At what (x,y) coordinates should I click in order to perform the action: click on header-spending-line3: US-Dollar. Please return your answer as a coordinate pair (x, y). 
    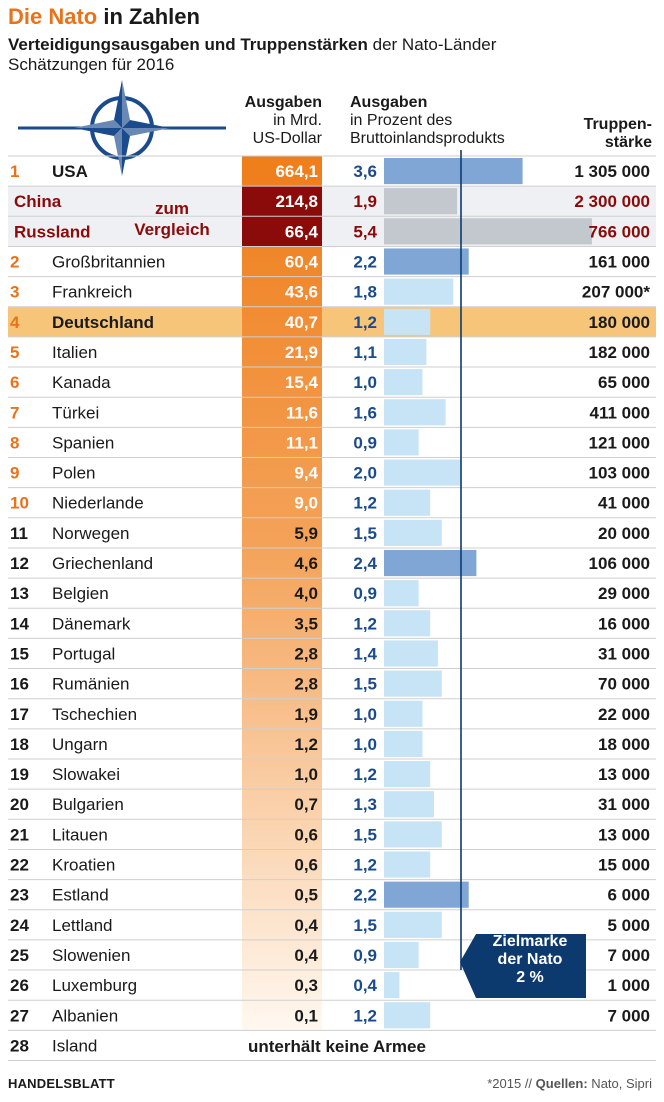
    Looking at the image, I should click on (287, 138).